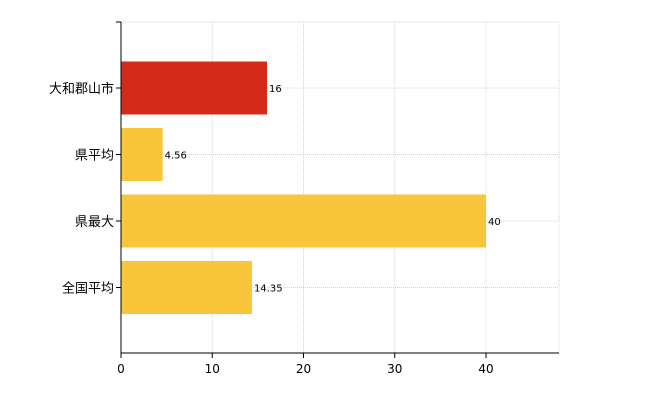 Image resolution: width=650 pixels, height=404 pixels. I want to click on y-tick-label: 大和郡山市, so click(81, 89).